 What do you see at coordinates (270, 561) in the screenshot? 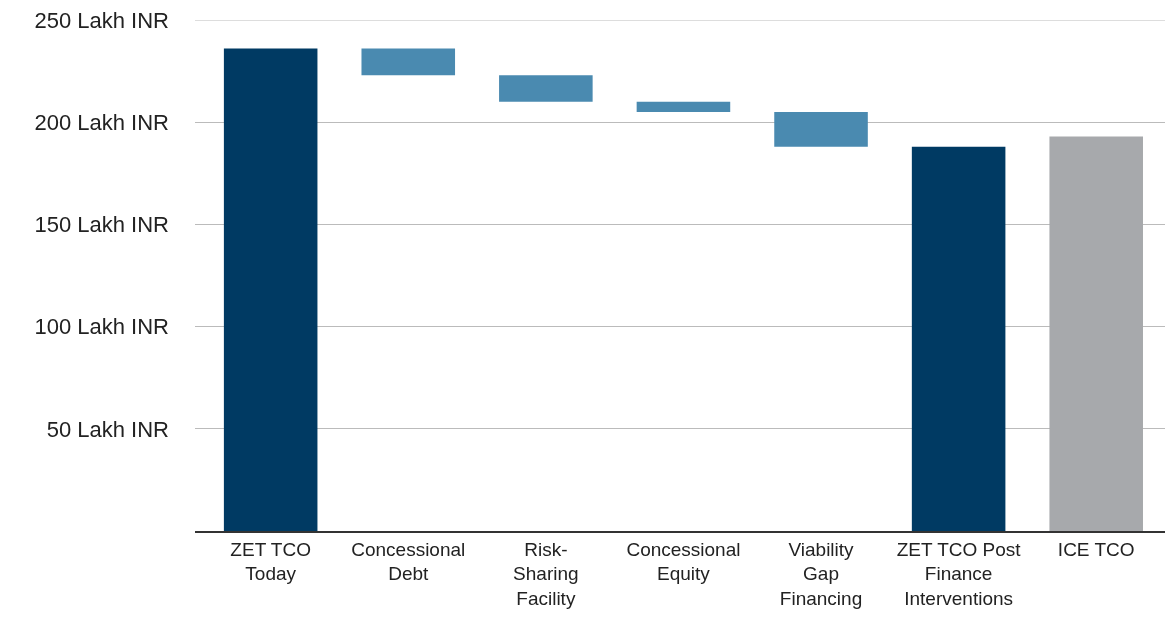
I see `x-tick-label: ZET TCO Today` at bounding box center [270, 561].